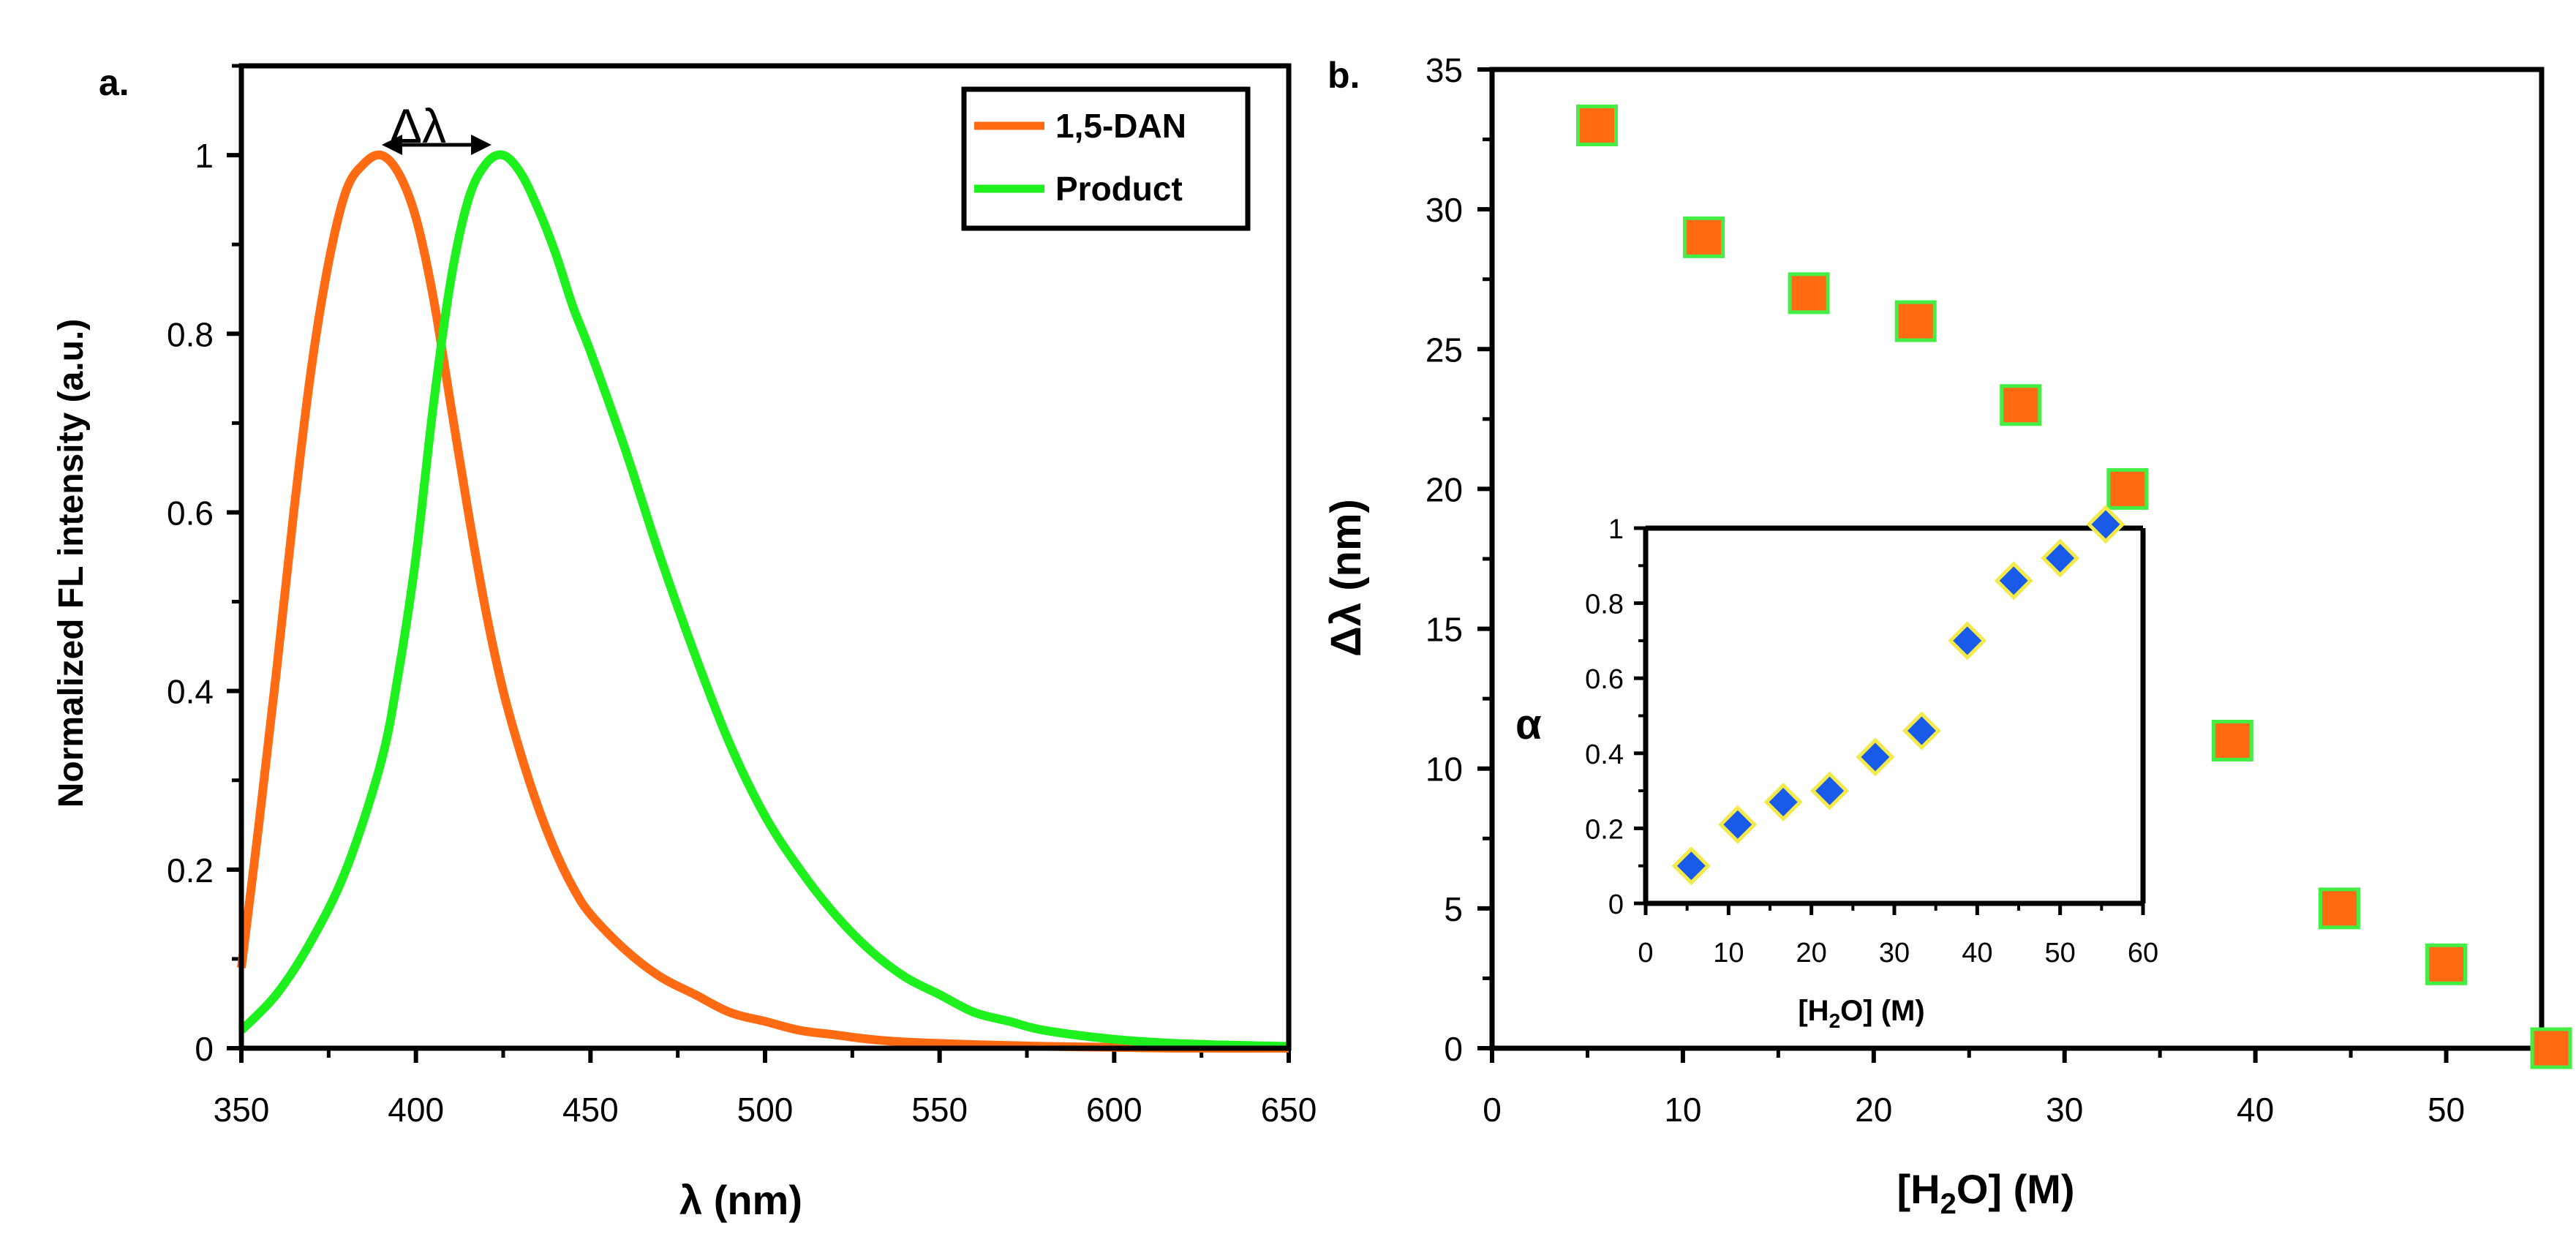 This screenshot has width=2576, height=1234. What do you see at coordinates (2255, 1110) in the screenshot?
I see `panel-b-x-tick-label: 40` at bounding box center [2255, 1110].